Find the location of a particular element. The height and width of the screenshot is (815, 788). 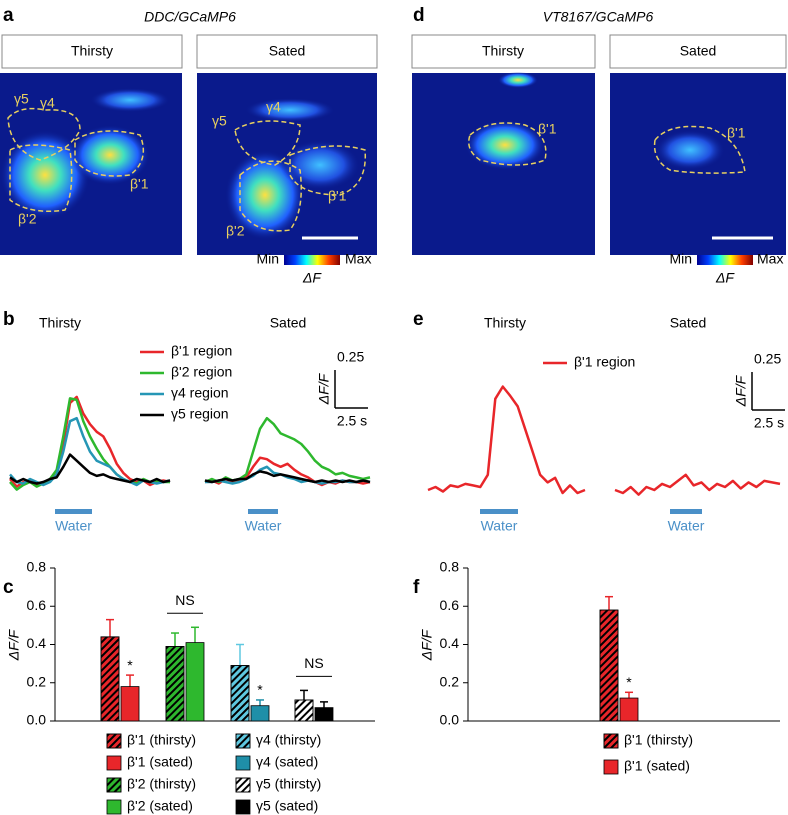

legend-label: β'2 (thirsty) is located at coordinates (161, 784).